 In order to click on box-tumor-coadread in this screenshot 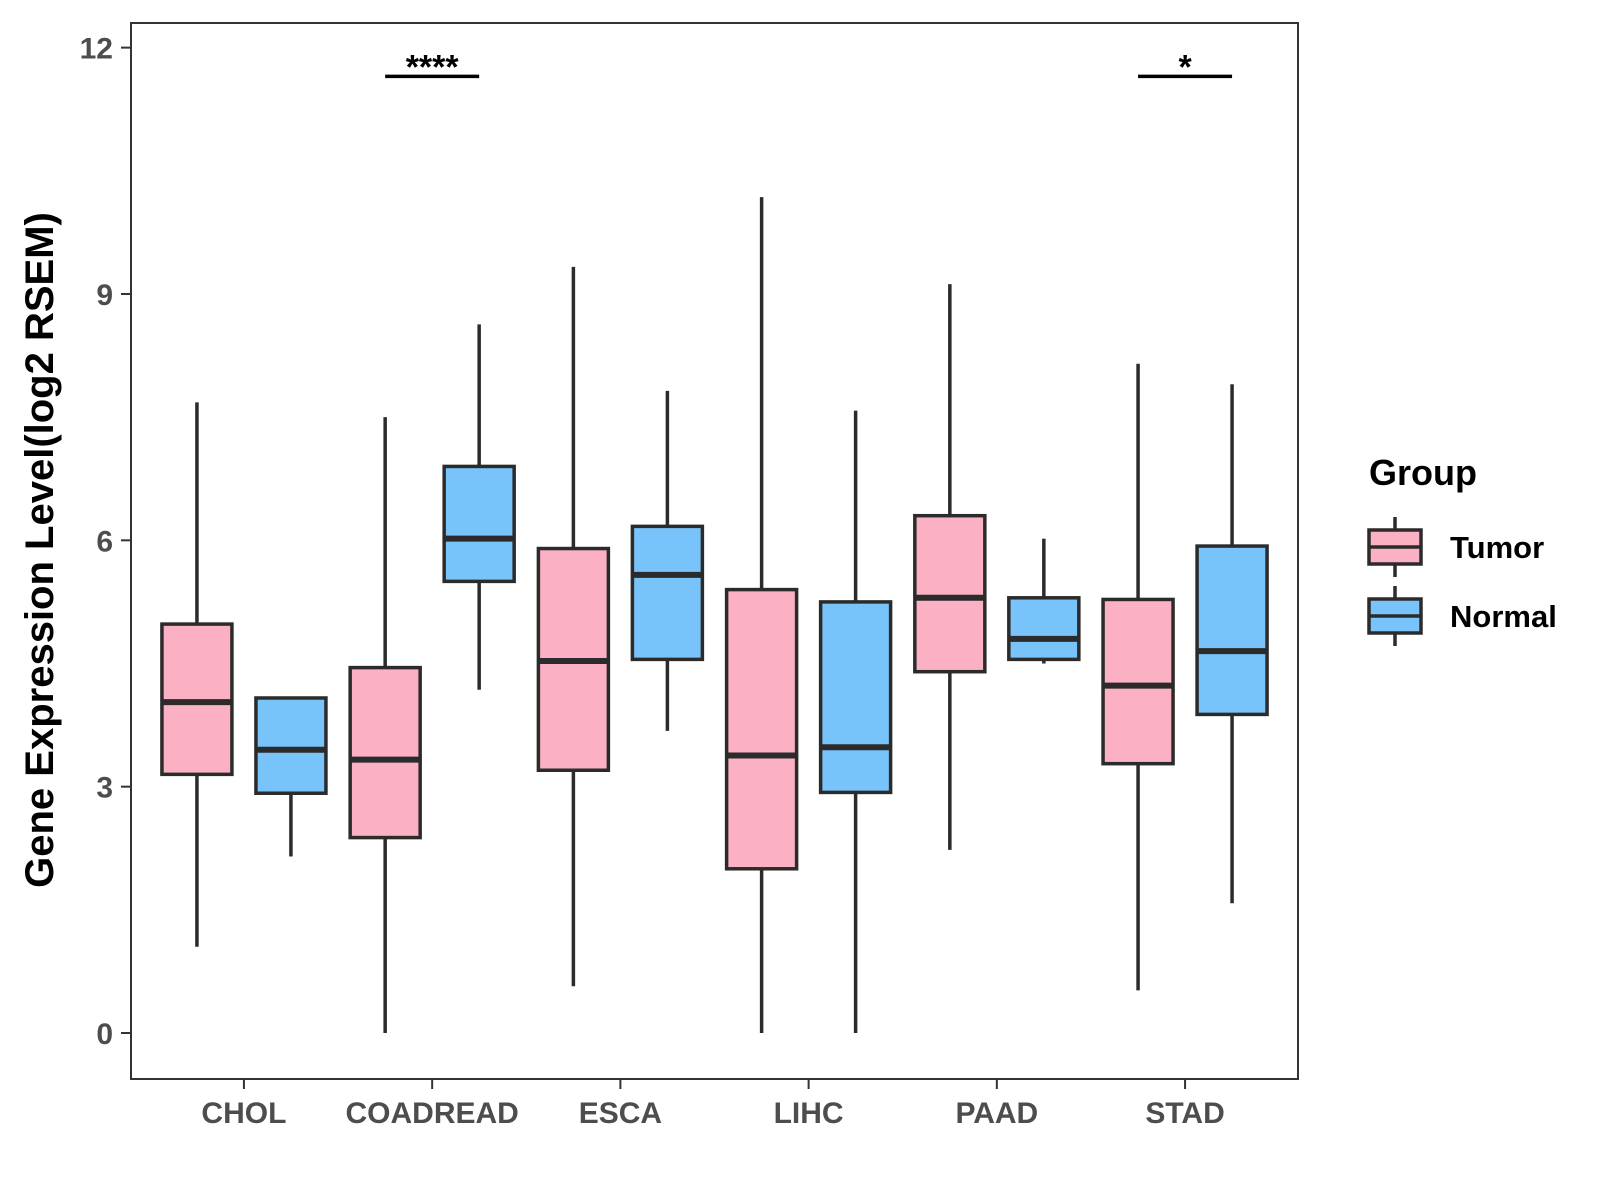, I will do `click(385, 725)`.